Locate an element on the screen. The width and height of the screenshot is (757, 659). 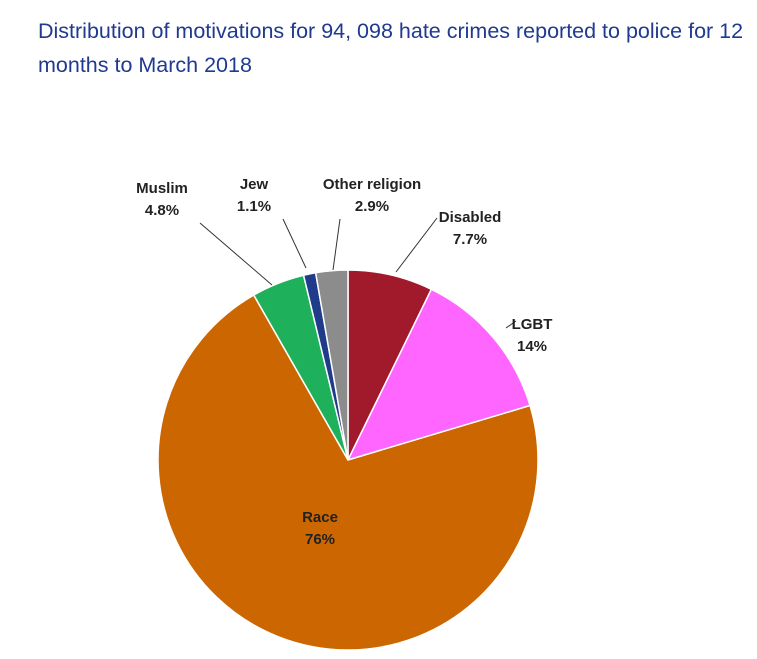
leader-disabled is located at coordinates (416, 245).